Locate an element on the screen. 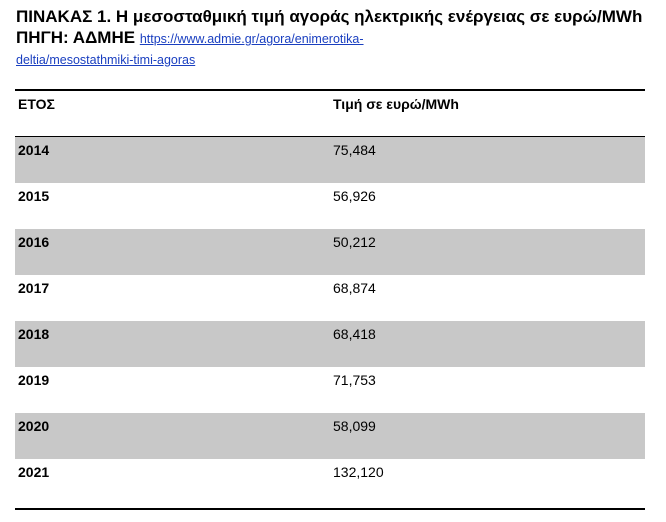 Image resolution: width=666 pixels, height=522 pixels. row-price: 56,926 is located at coordinates (354, 196).